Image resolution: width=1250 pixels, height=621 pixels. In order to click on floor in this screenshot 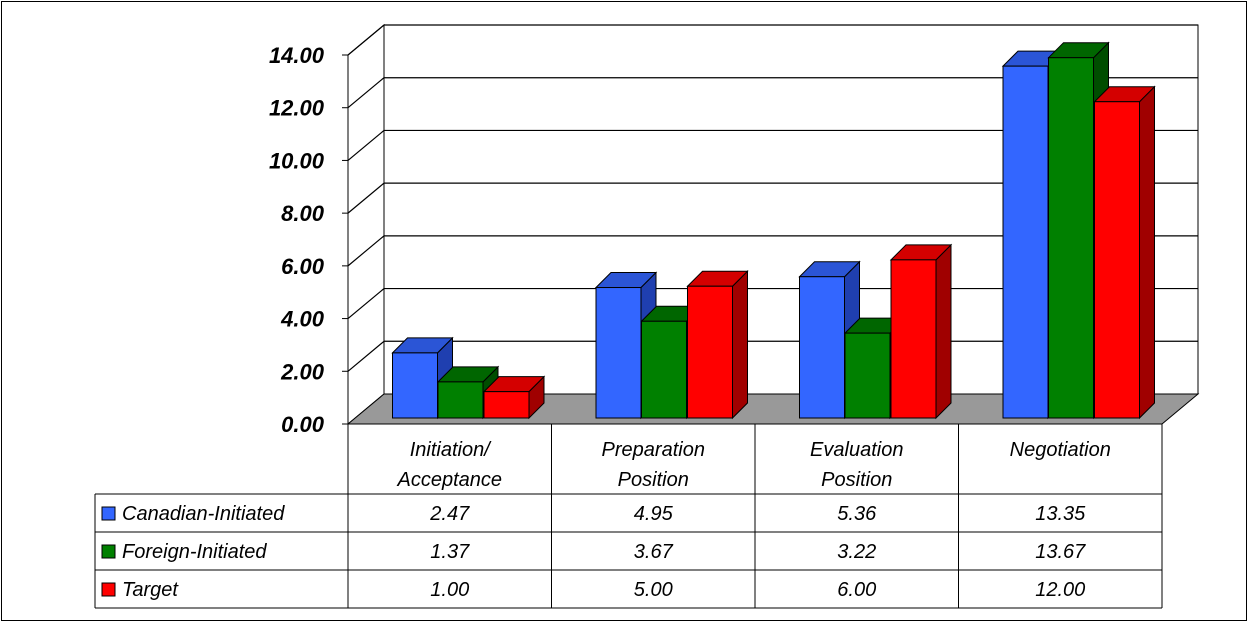, I will do `click(773, 409)`.